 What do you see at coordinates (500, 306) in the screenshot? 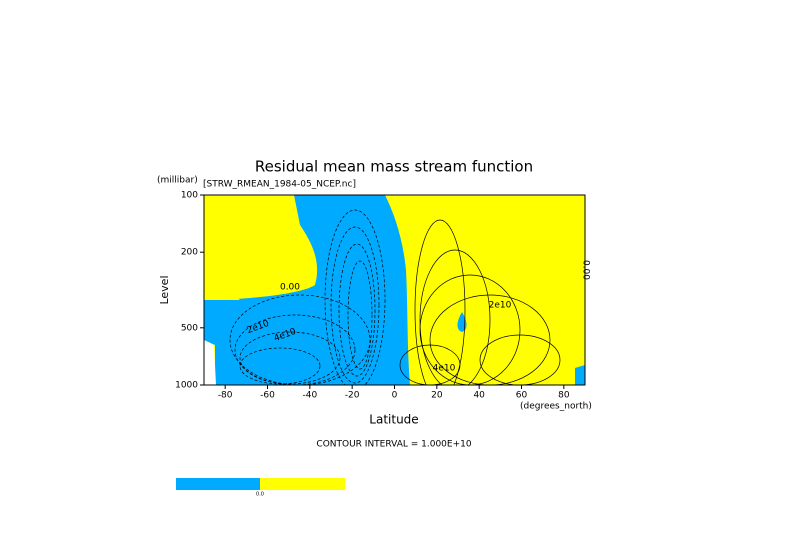
I see `contour-label: 2e10` at bounding box center [500, 306].